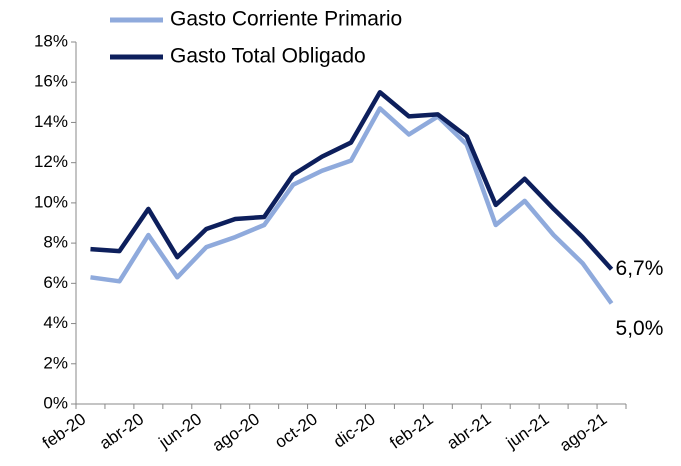  I want to click on y-tick-label: 16%, so click(51, 81).